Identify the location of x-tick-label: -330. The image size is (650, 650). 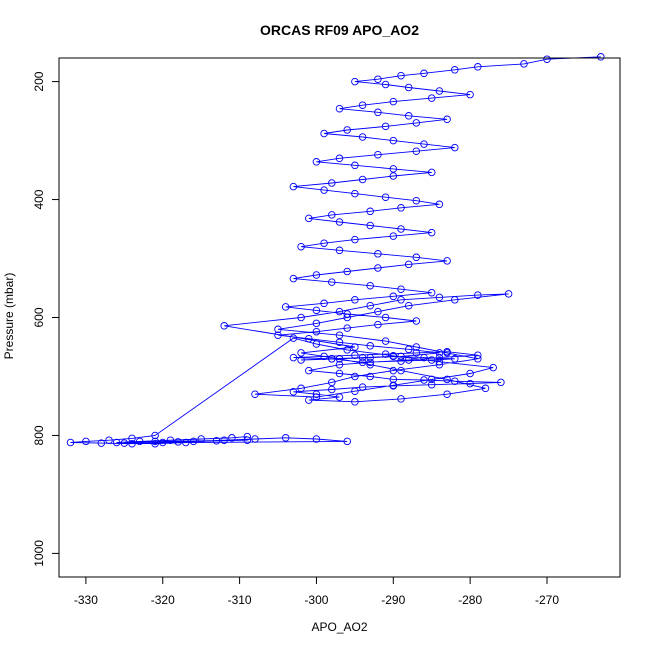
(86, 600).